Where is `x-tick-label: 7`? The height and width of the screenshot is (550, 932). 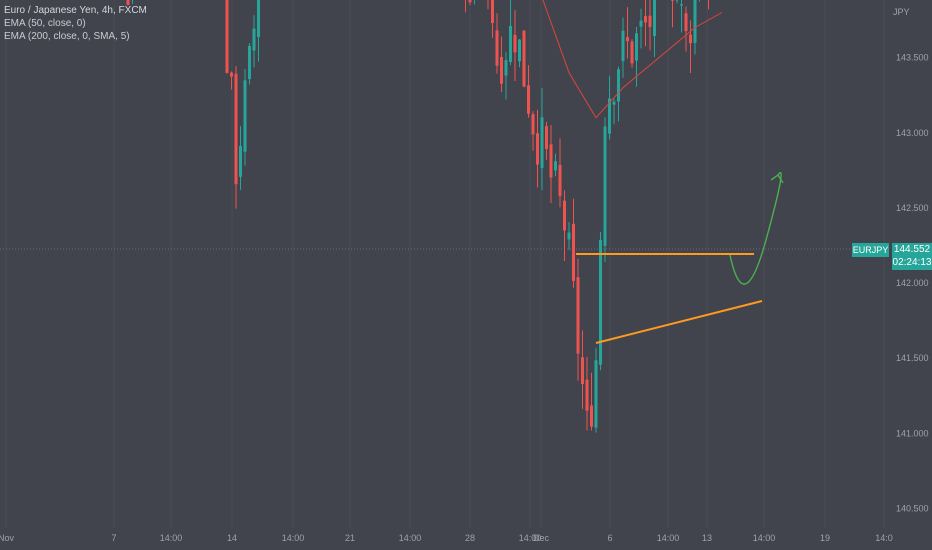 x-tick-label: 7 is located at coordinates (113, 538).